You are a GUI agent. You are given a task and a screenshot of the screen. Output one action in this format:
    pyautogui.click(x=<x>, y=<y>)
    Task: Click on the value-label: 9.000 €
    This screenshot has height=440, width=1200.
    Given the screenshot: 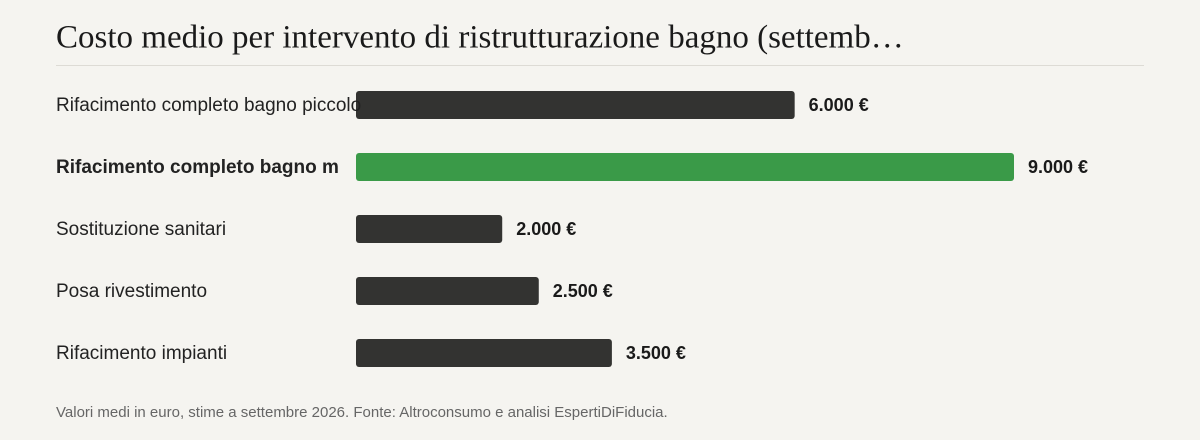 What is the action you would take?
    pyautogui.click(x=1058, y=167)
    